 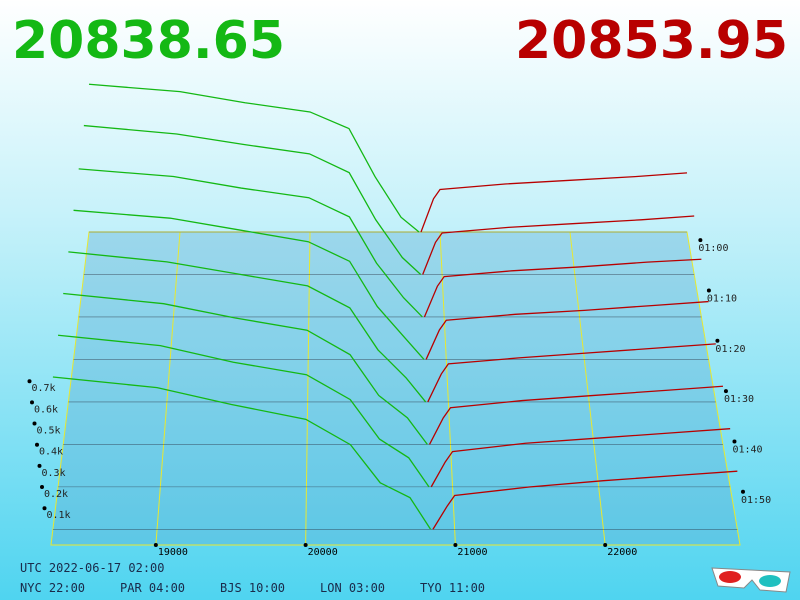 What do you see at coordinates (747, 449) in the screenshot?
I see `time-tick-label: 01:40` at bounding box center [747, 449].